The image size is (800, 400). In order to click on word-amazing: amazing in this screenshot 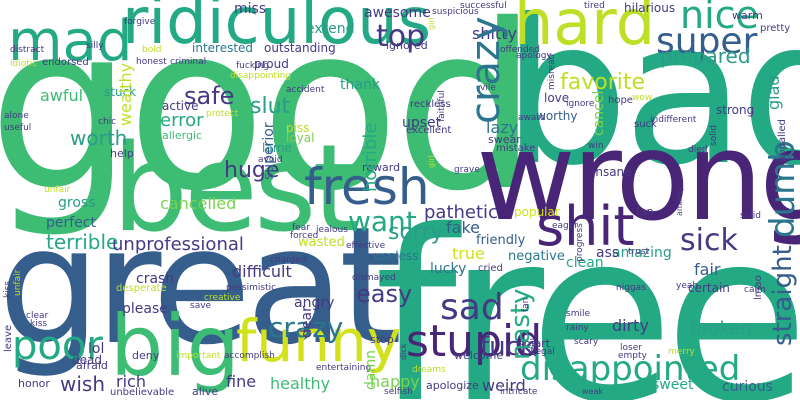, I will do `click(642, 253)`.